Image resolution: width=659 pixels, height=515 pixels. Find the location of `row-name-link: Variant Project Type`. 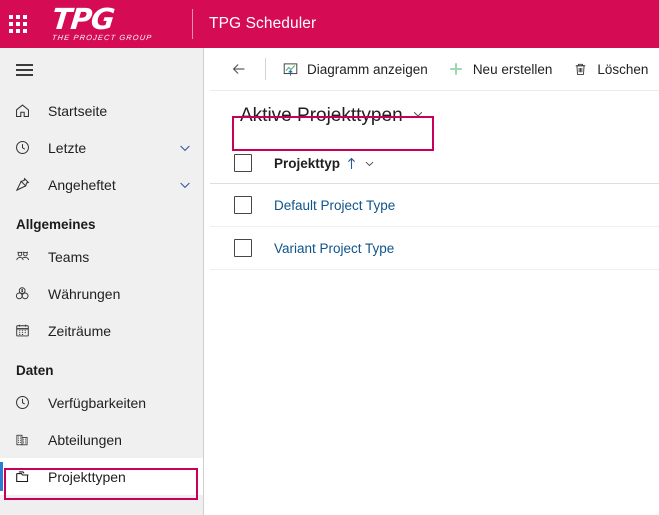

row-name-link: Variant Project Type is located at coordinates (334, 248).